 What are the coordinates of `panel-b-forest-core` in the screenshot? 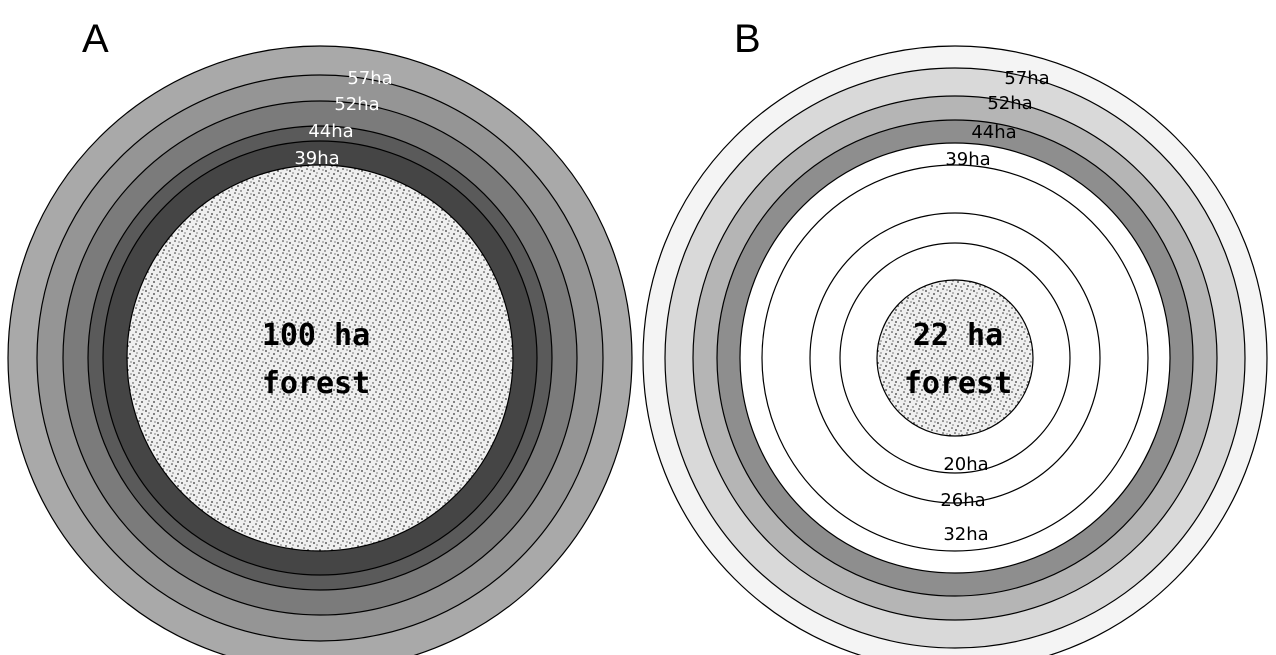 It's located at (955, 358).